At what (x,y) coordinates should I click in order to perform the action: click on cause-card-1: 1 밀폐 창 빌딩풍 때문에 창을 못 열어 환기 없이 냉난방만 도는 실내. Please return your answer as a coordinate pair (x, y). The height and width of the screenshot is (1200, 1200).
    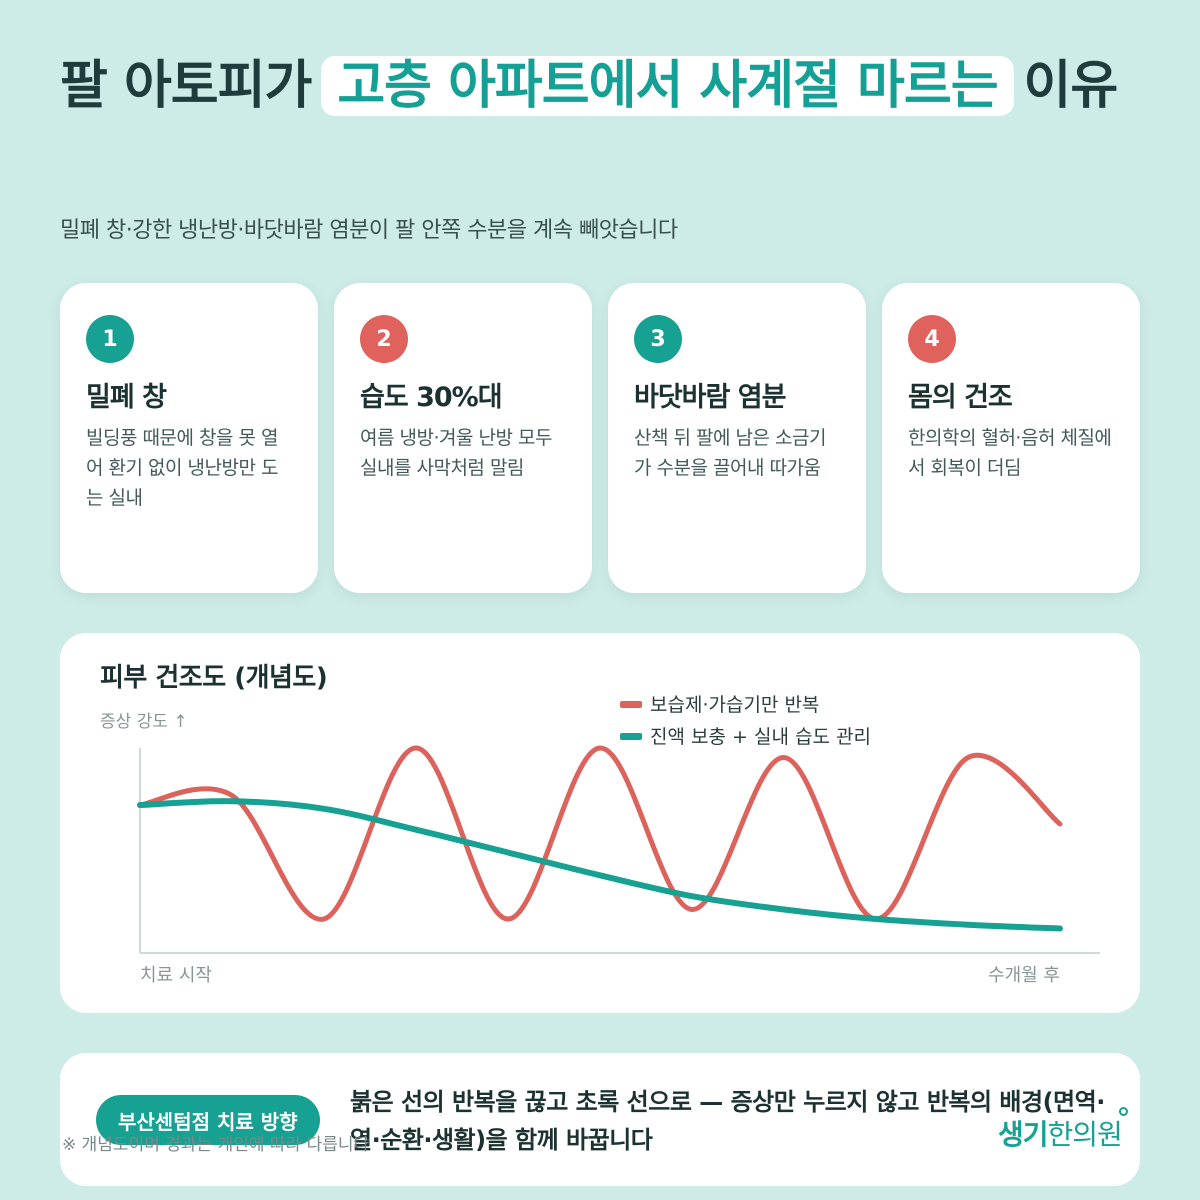
    Looking at the image, I should click on (189, 438).